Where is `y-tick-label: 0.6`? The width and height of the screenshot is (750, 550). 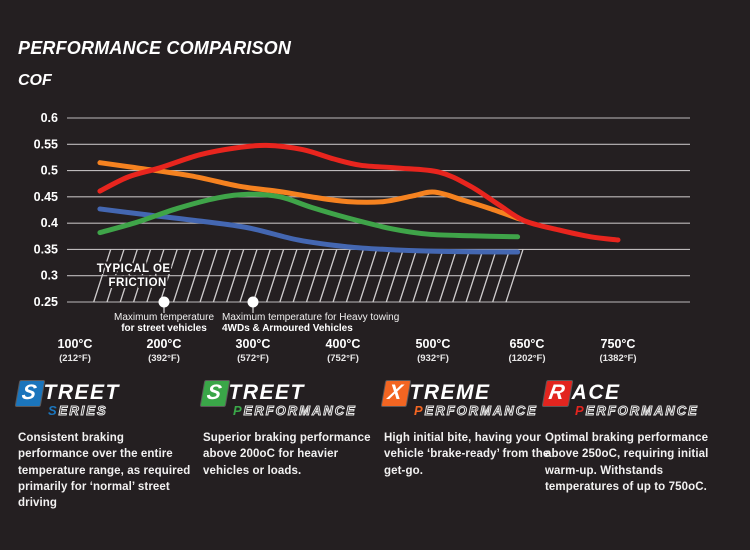 y-tick-label: 0.6 is located at coordinates (49, 118).